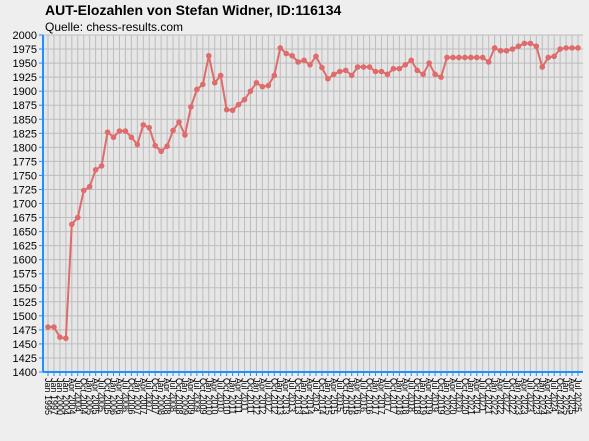 The image size is (589, 441). I want to click on x-tick-label: Jan 2024, so click(542, 396).